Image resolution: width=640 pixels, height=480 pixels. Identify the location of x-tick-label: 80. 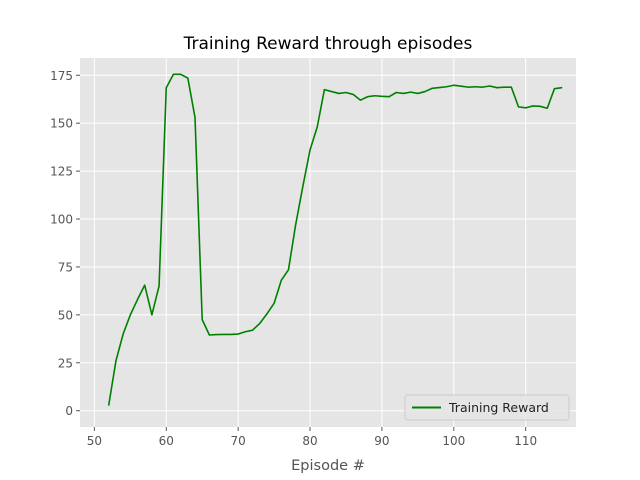
(309, 441).